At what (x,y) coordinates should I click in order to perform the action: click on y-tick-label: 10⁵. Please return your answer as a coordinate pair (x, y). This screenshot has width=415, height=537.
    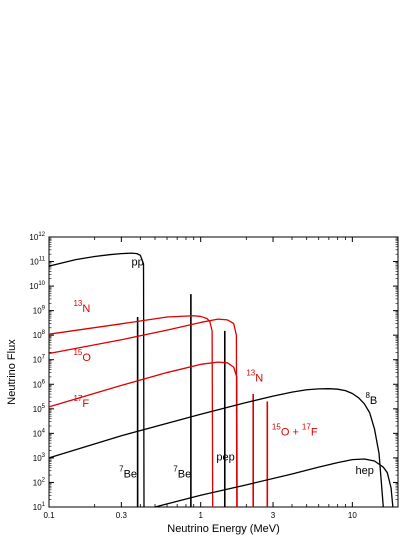
    Looking at the image, I should click on (39, 409).